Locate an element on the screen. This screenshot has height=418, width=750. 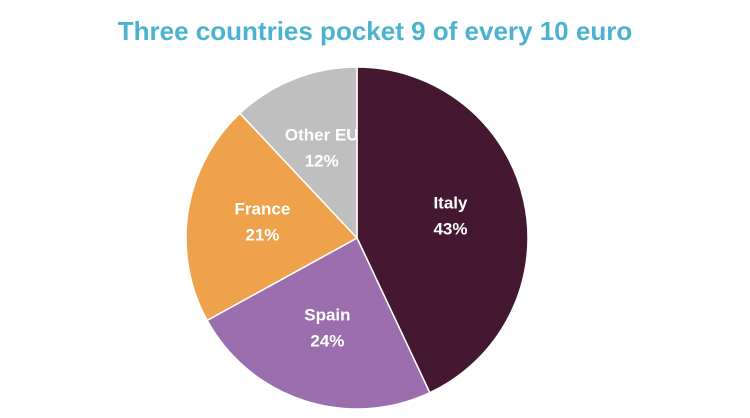
slice-value-label: 21% is located at coordinates (262, 235).